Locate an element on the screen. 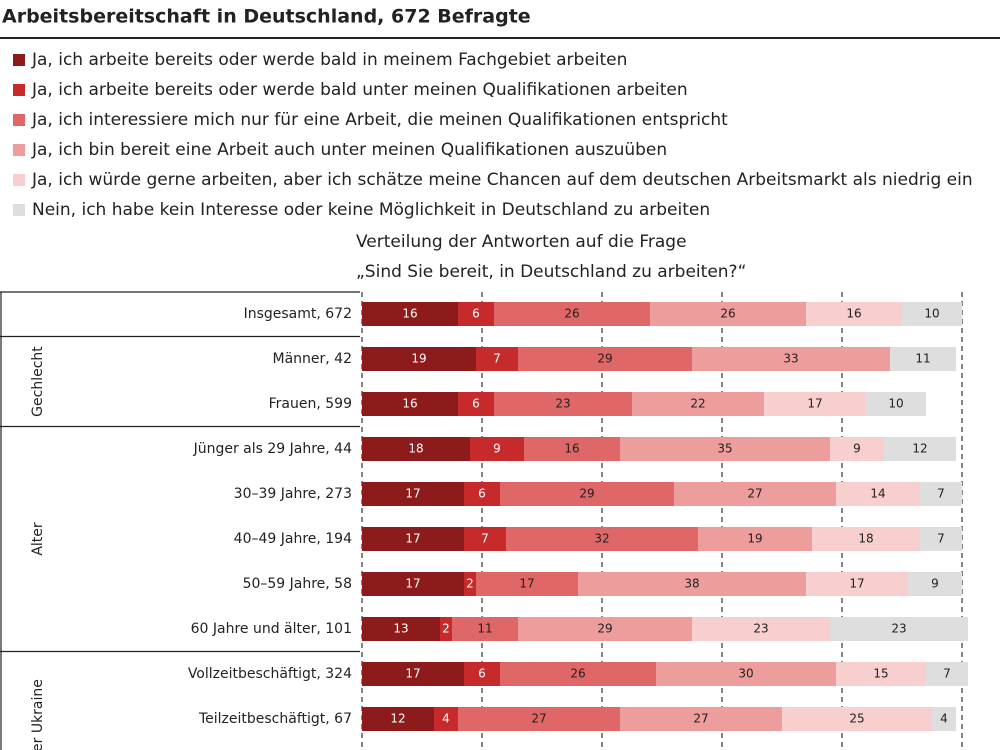 The image size is (1000, 750). value-label: 15 is located at coordinates (880, 674).